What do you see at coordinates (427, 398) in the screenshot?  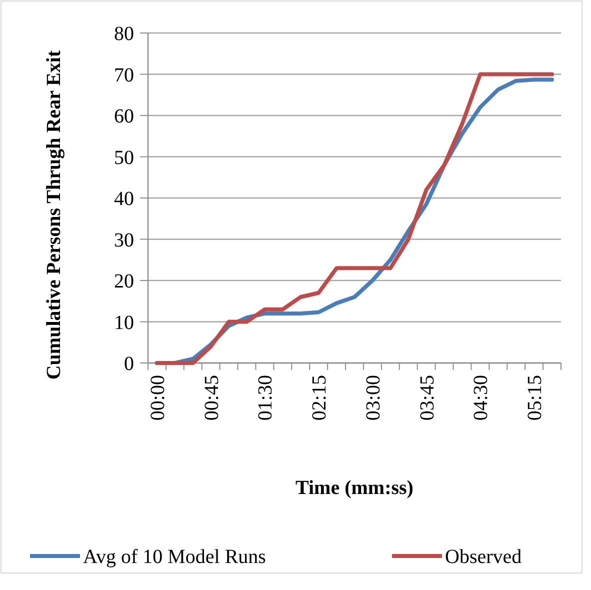 I see `x-tick-label: 03:45` at bounding box center [427, 398].